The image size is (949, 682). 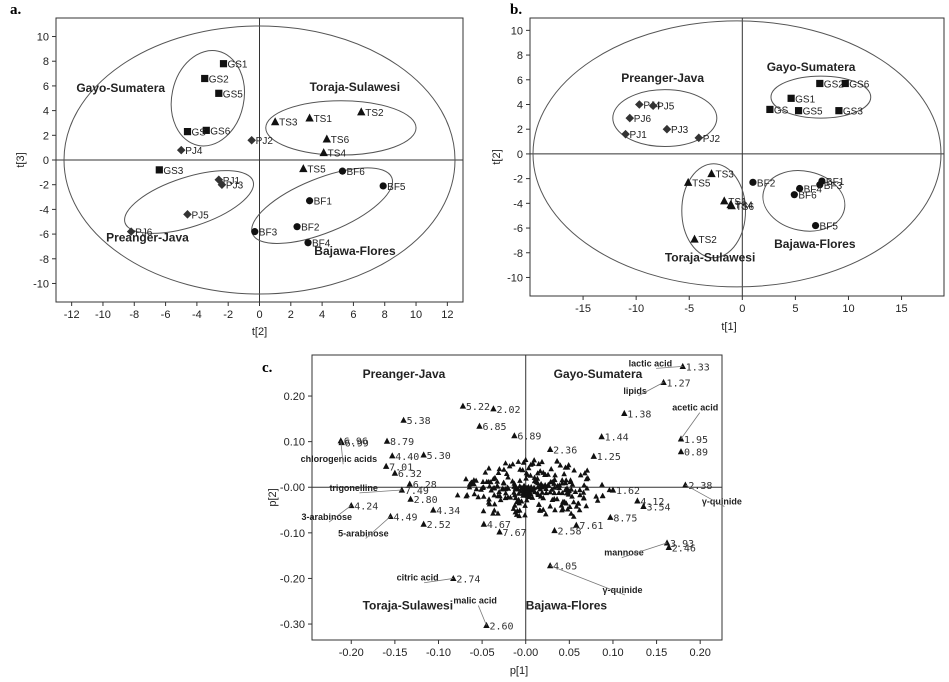 What do you see at coordinates (901, 309) in the screenshot?
I see `x-tick-label: 15` at bounding box center [901, 309].